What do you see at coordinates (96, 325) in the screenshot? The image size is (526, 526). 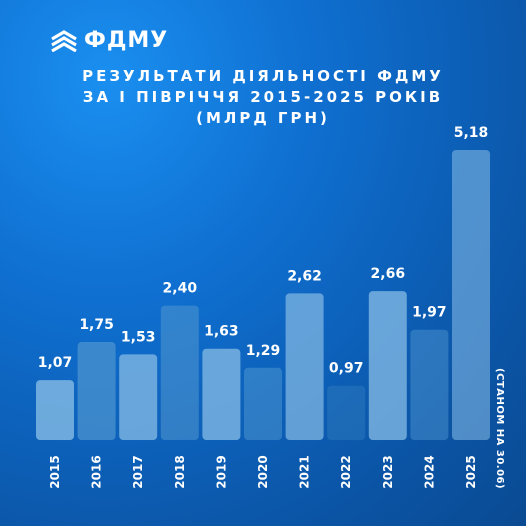 I see `data-label-2016: 1,75` at bounding box center [96, 325].